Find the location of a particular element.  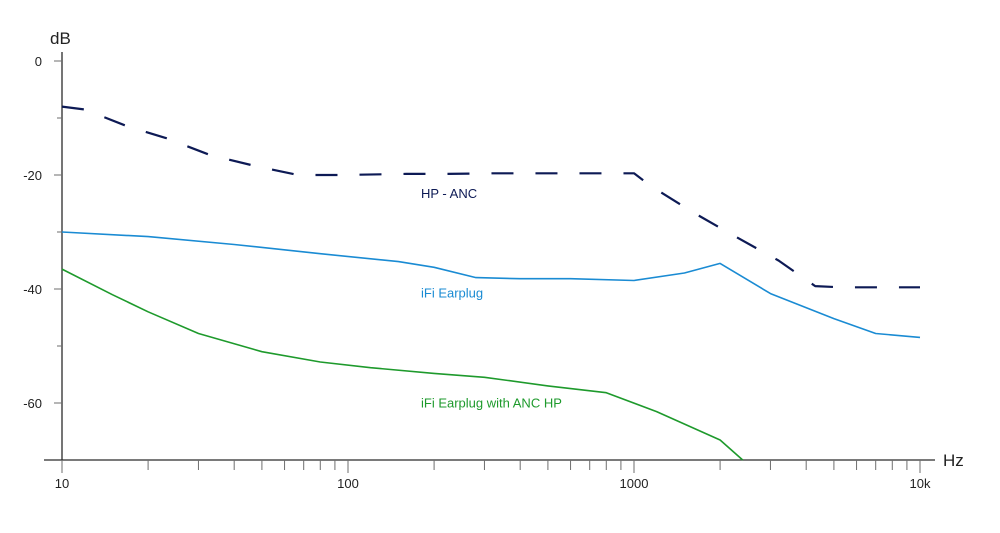

y-tick-label: -40 is located at coordinates (32, 289).